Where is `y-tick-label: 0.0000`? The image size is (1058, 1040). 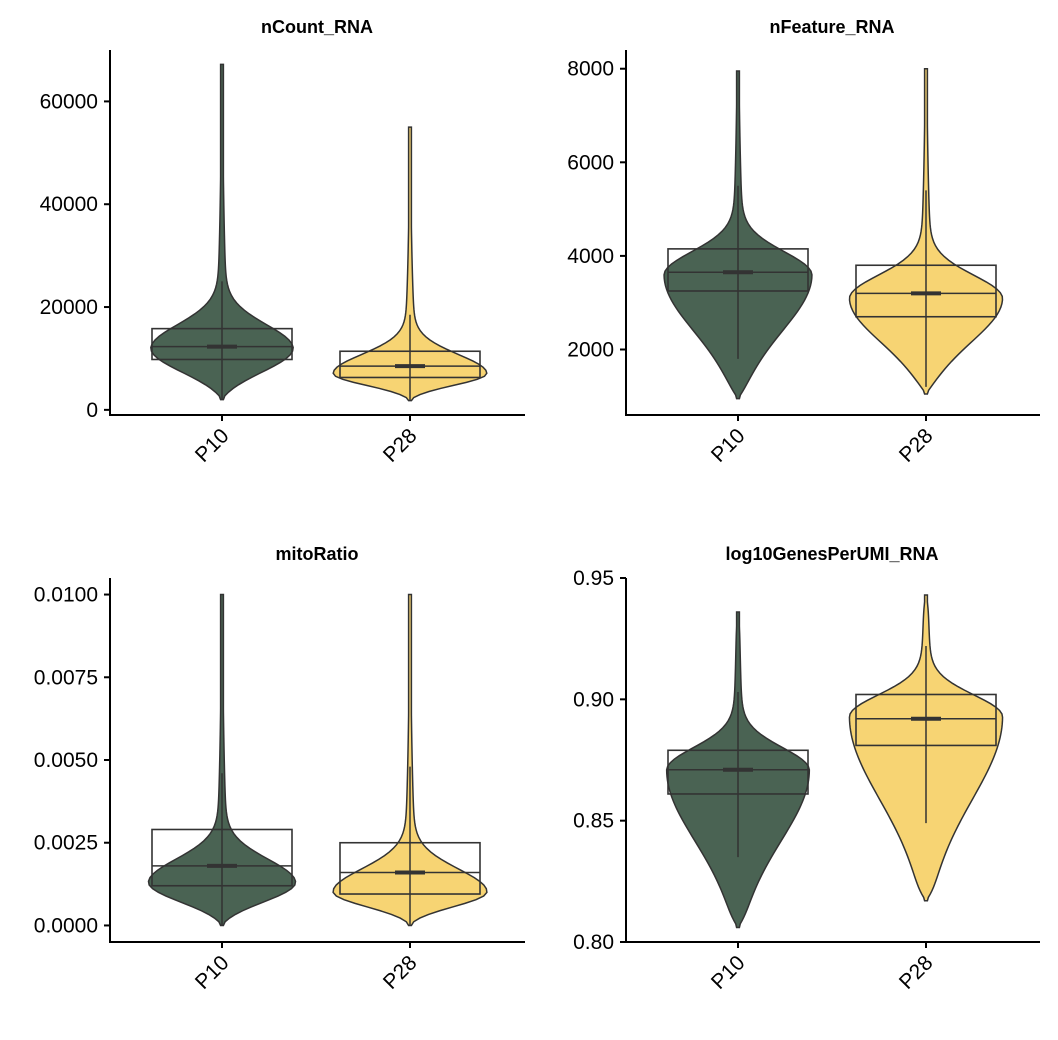
y-tick-label: 0.0000 is located at coordinates (66, 925).